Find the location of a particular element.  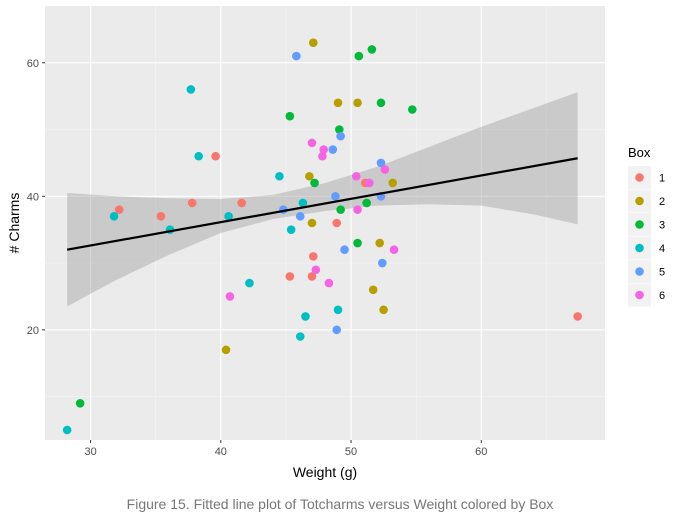

y-axis-title: # Charms is located at coordinates (14, 223).